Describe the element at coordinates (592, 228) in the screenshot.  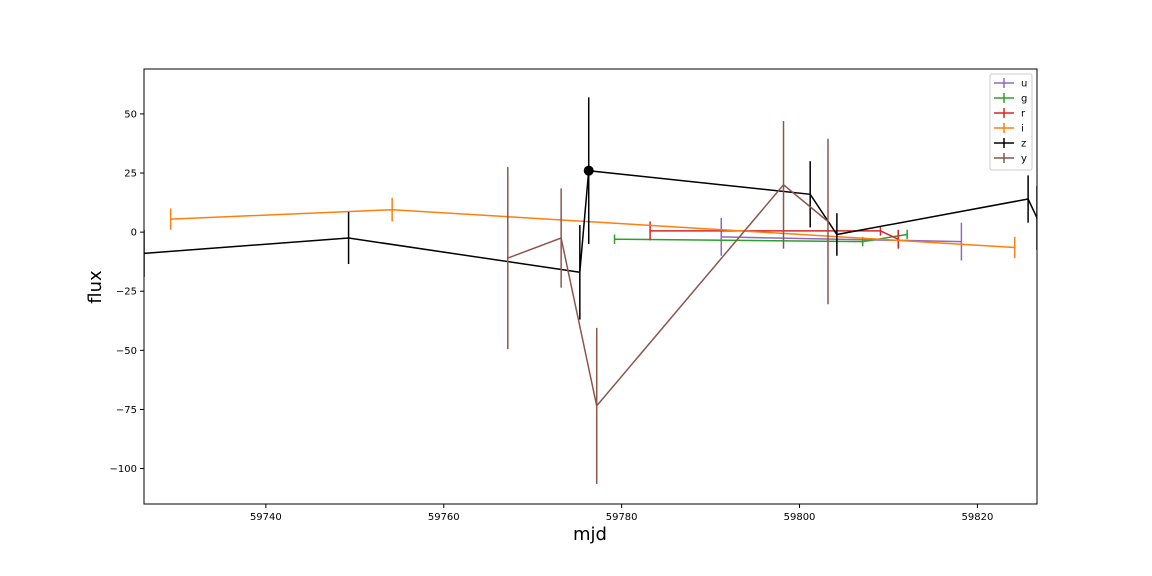
I see `series-i` at that location.